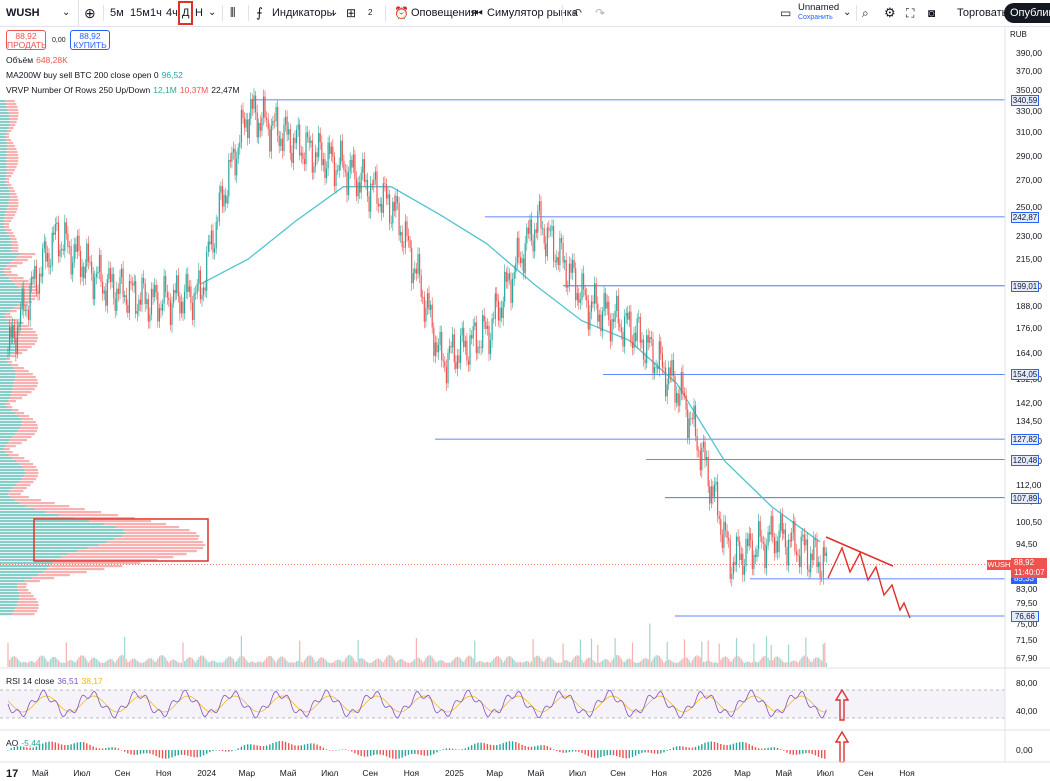  What do you see at coordinates (351, 13) in the screenshot?
I see `layouts-icon: ⊞` at bounding box center [351, 13].